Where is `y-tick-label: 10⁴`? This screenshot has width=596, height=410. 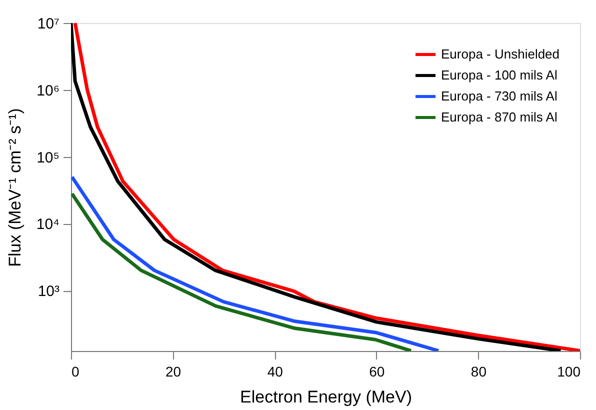 y-tick-label: 10⁴ is located at coordinates (48, 225).